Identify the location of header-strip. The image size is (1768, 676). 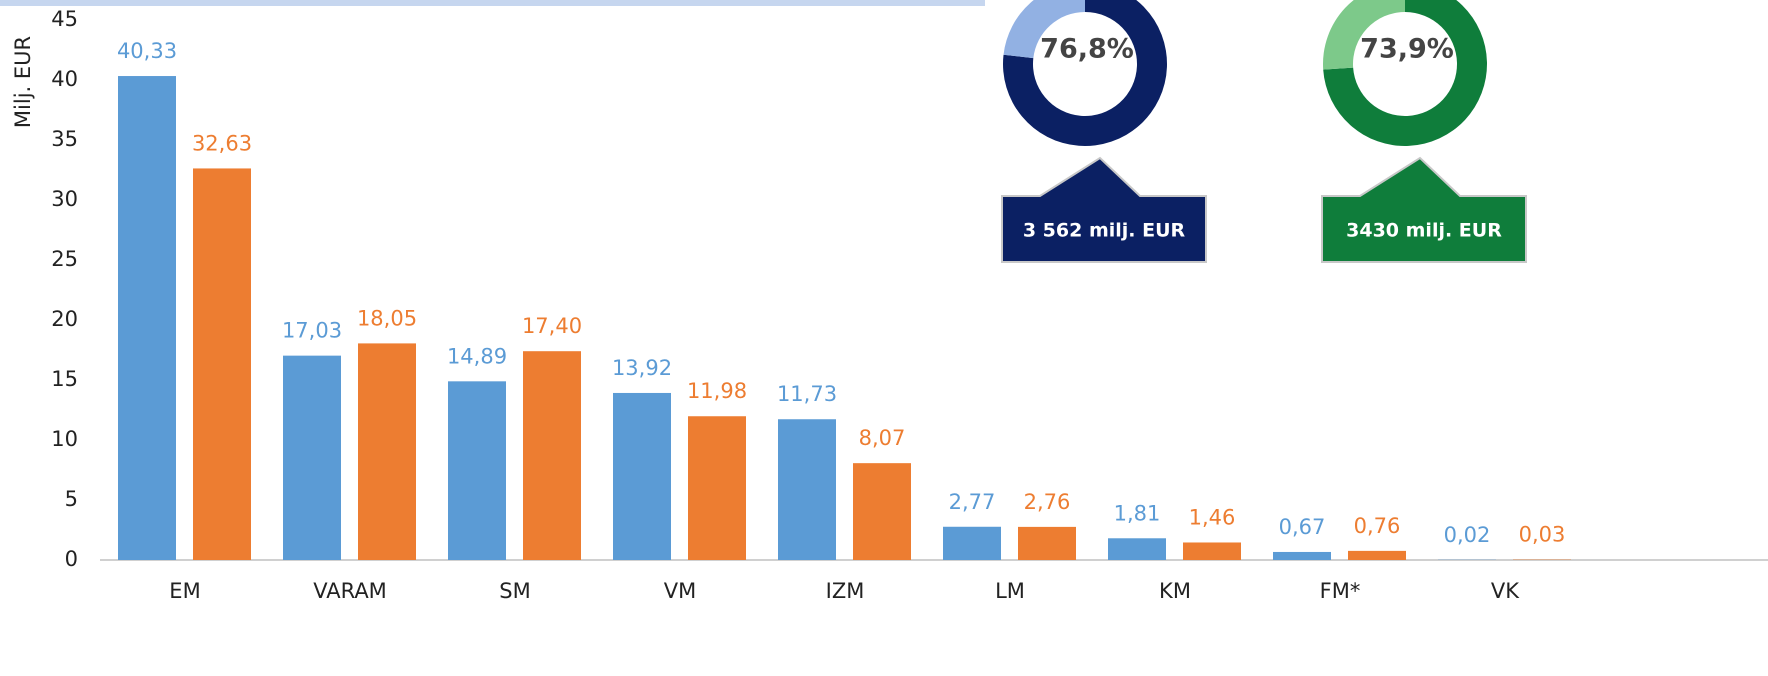
(492, 3).